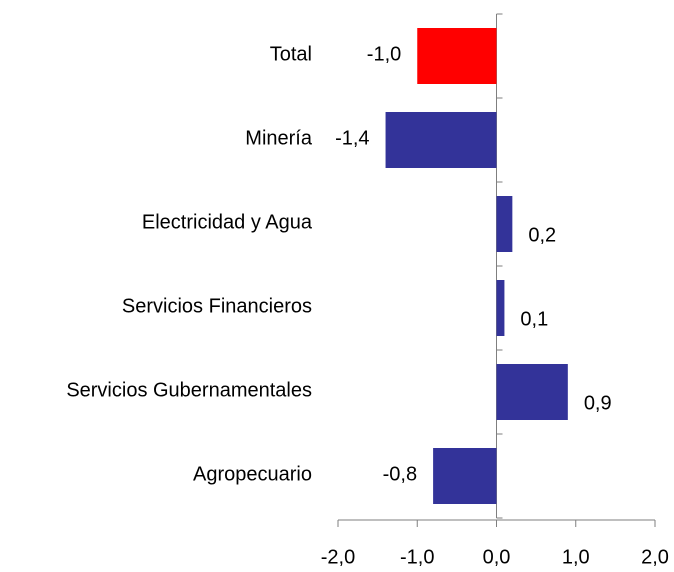 This screenshot has width=674, height=572. What do you see at coordinates (497, 557) in the screenshot?
I see `x-tick-label: 0,0` at bounding box center [497, 557].